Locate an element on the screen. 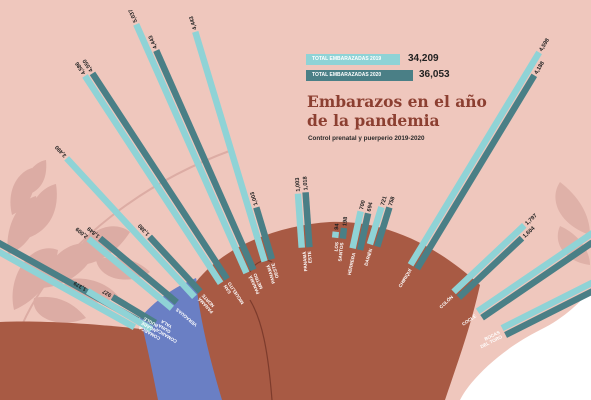 This screenshot has width=591, height=400. category-label-los-santos: LOSSANTOS is located at coordinates (338, 252).